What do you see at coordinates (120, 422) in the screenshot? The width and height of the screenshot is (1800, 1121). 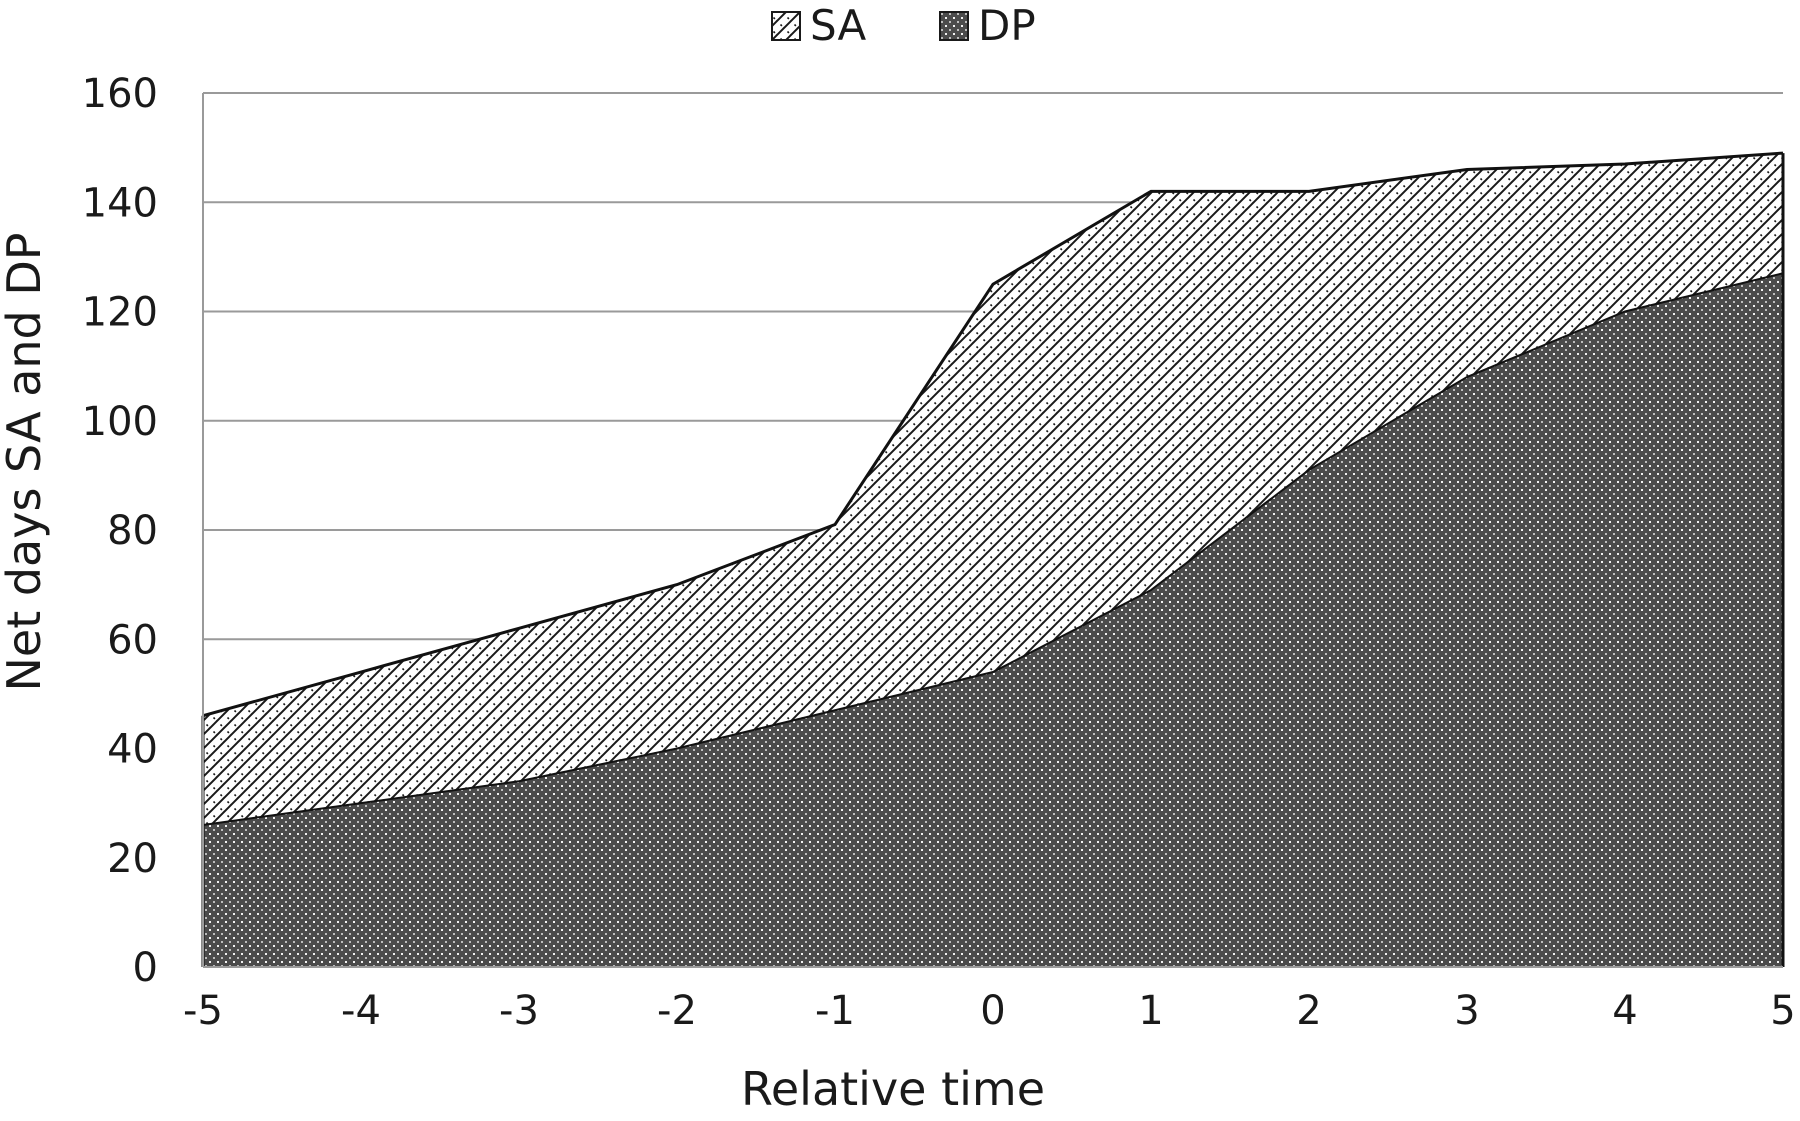 I see `y-tick-label-5: 100` at bounding box center [120, 422].